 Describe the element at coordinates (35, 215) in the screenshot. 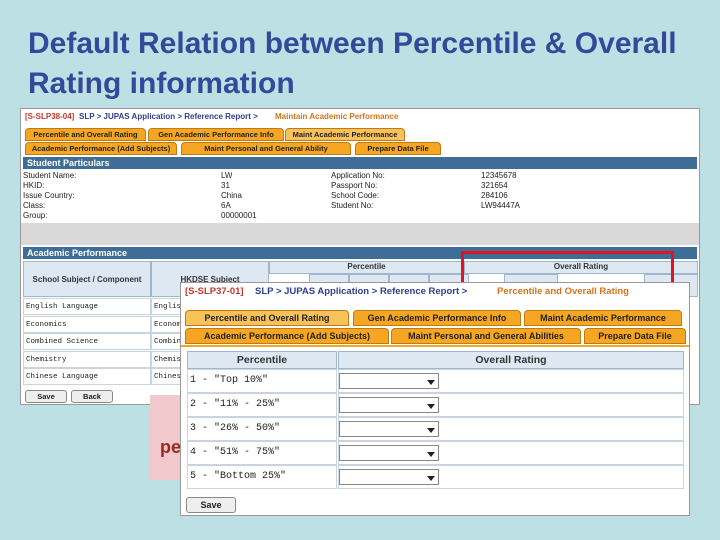

I see `field-label: Group:` at that location.